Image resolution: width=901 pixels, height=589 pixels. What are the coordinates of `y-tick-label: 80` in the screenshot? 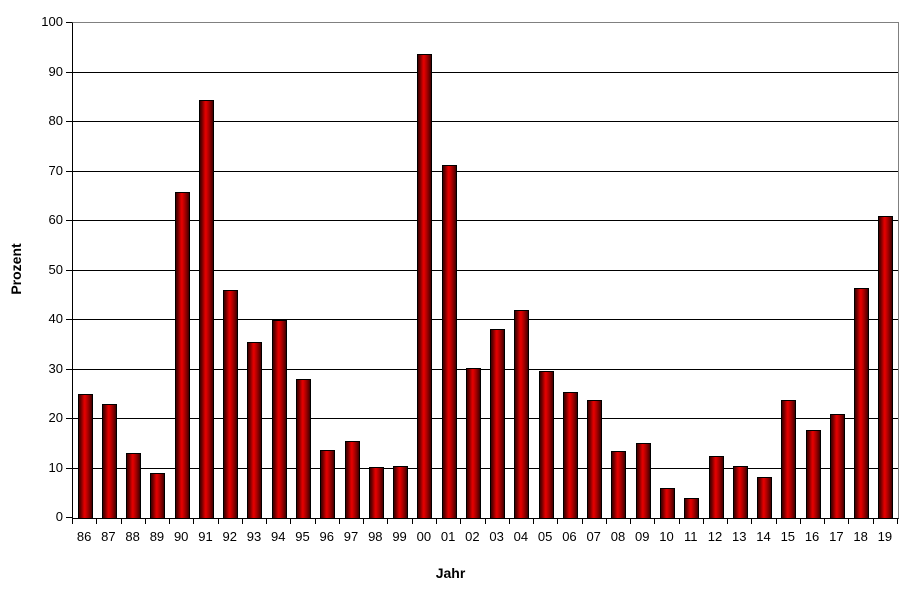 It's located at (55, 120).